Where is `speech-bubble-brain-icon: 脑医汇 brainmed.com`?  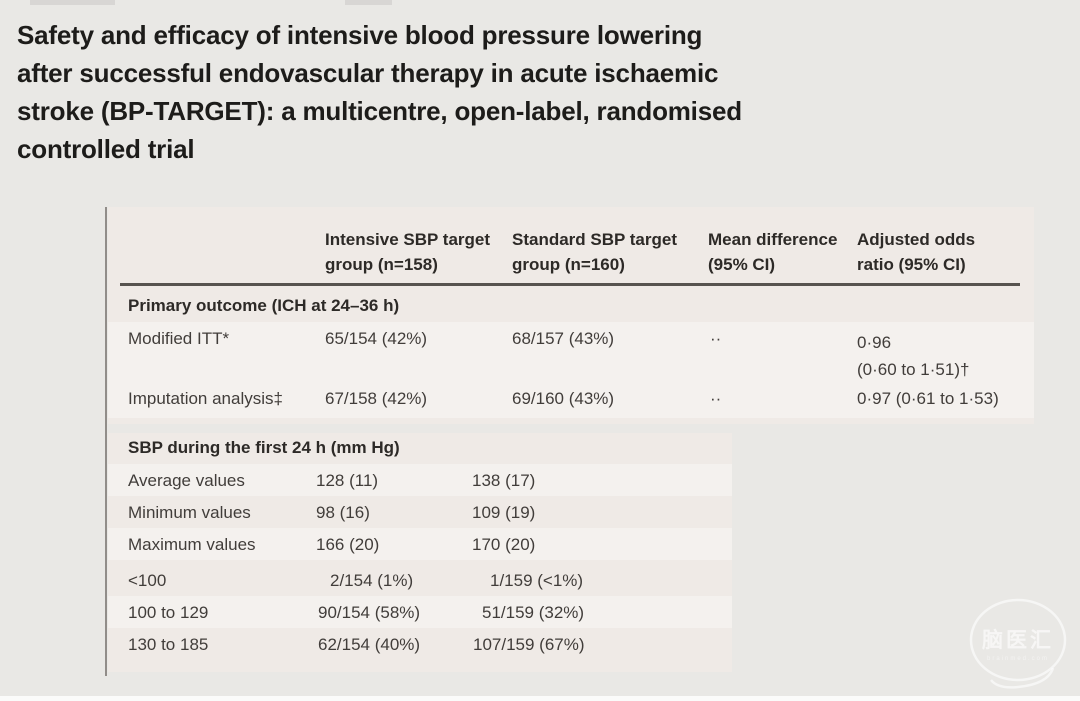
speech-bubble-brain-icon: 脑医汇 brainmed.com is located at coordinates (1018, 643).